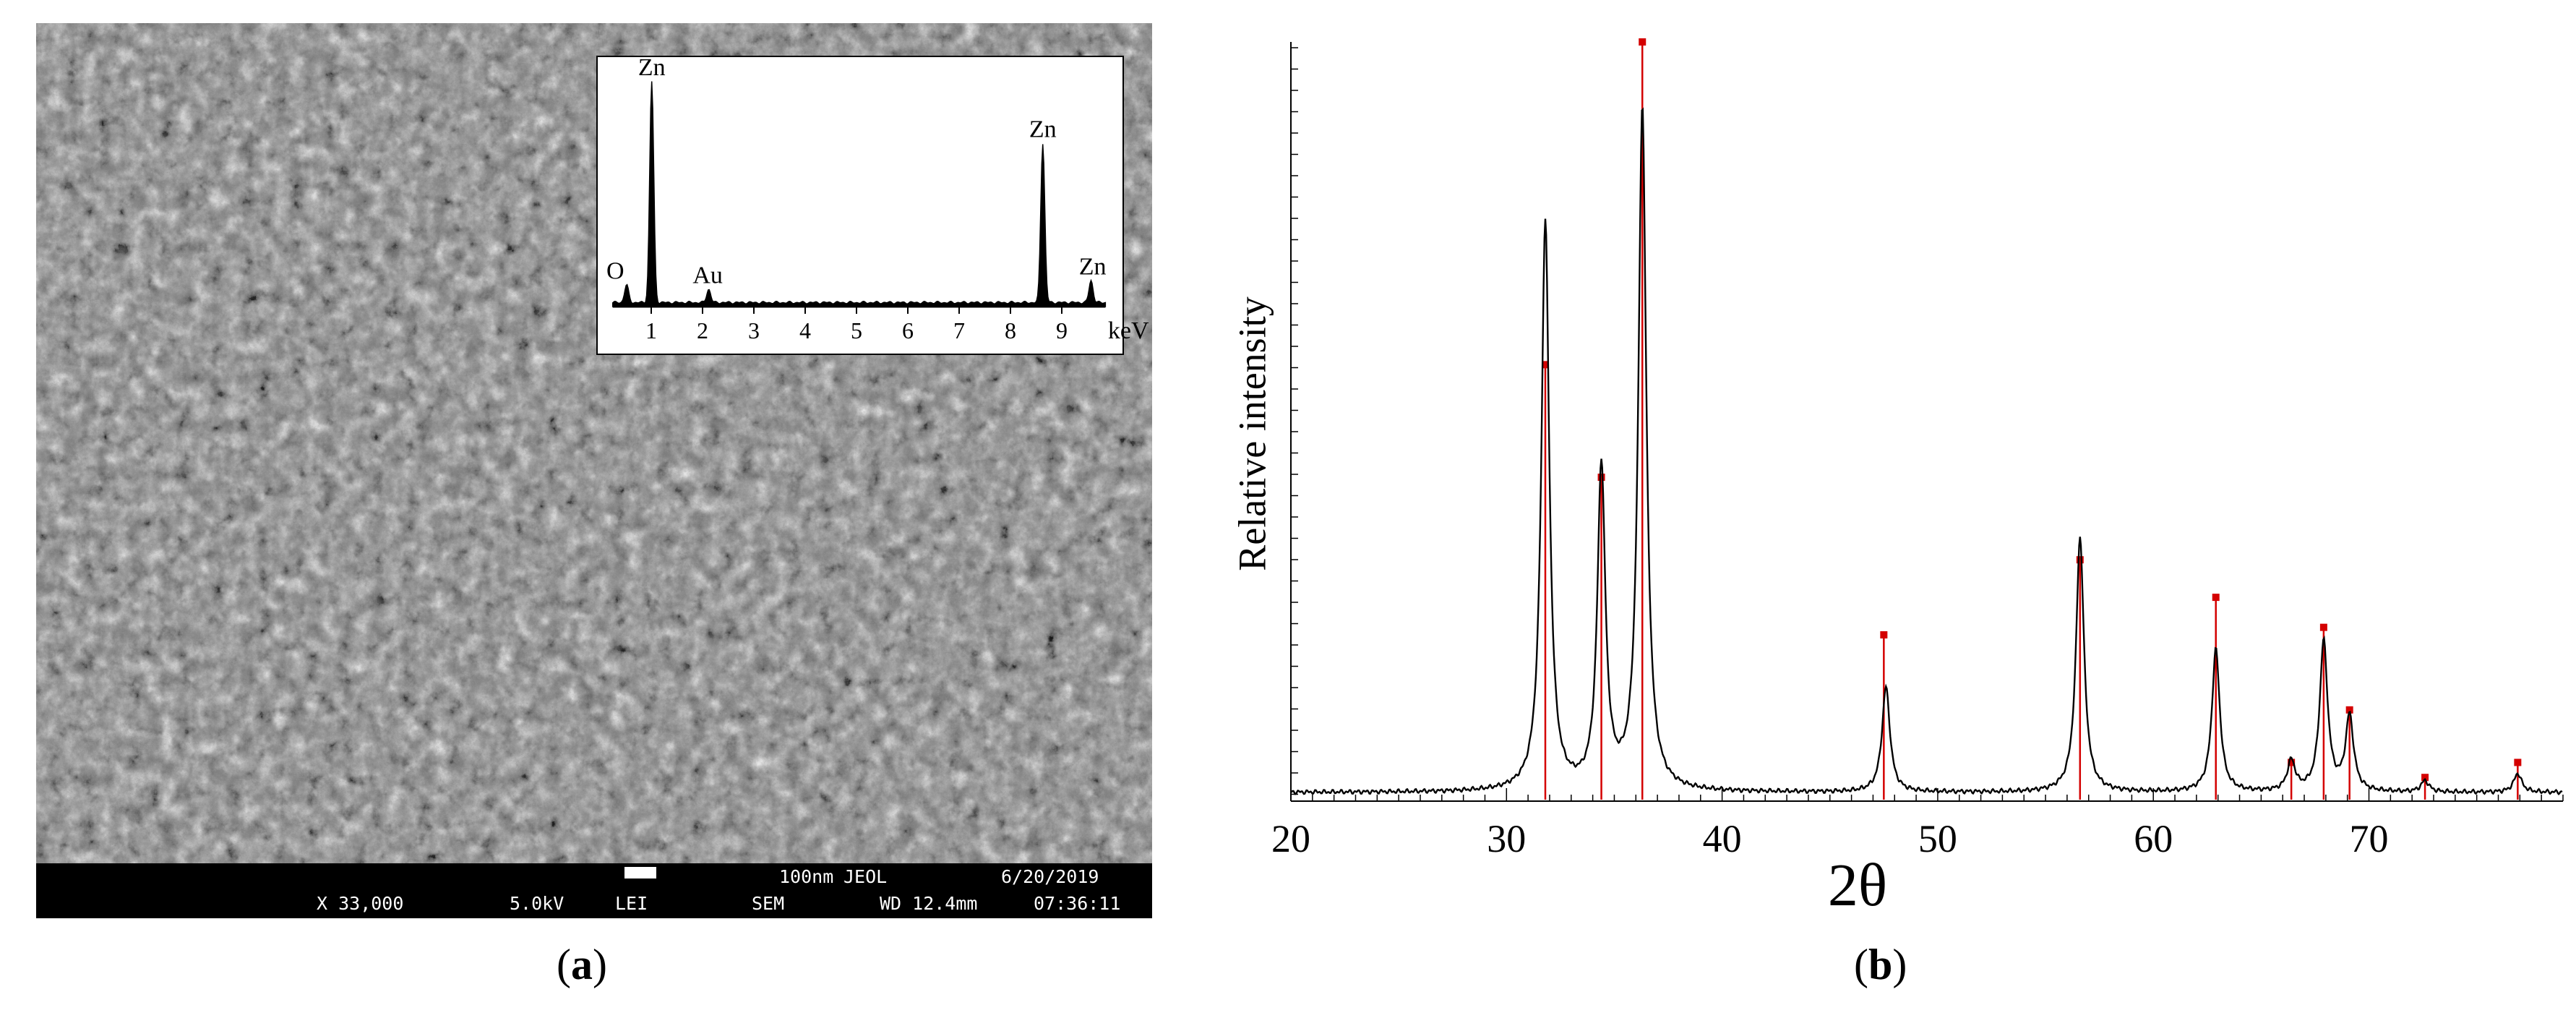 This screenshot has height=1026, width=2576. I want to click on xrd-x-tick-label: 20, so click(1290, 838).